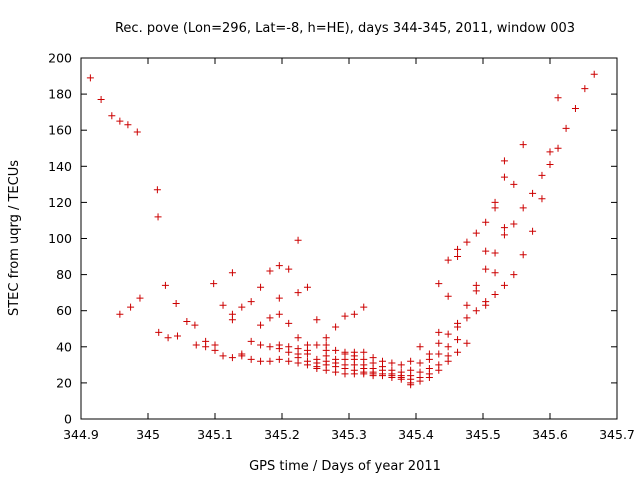 The image size is (640, 480). I want to click on y-tick-label: 160, so click(60, 130).